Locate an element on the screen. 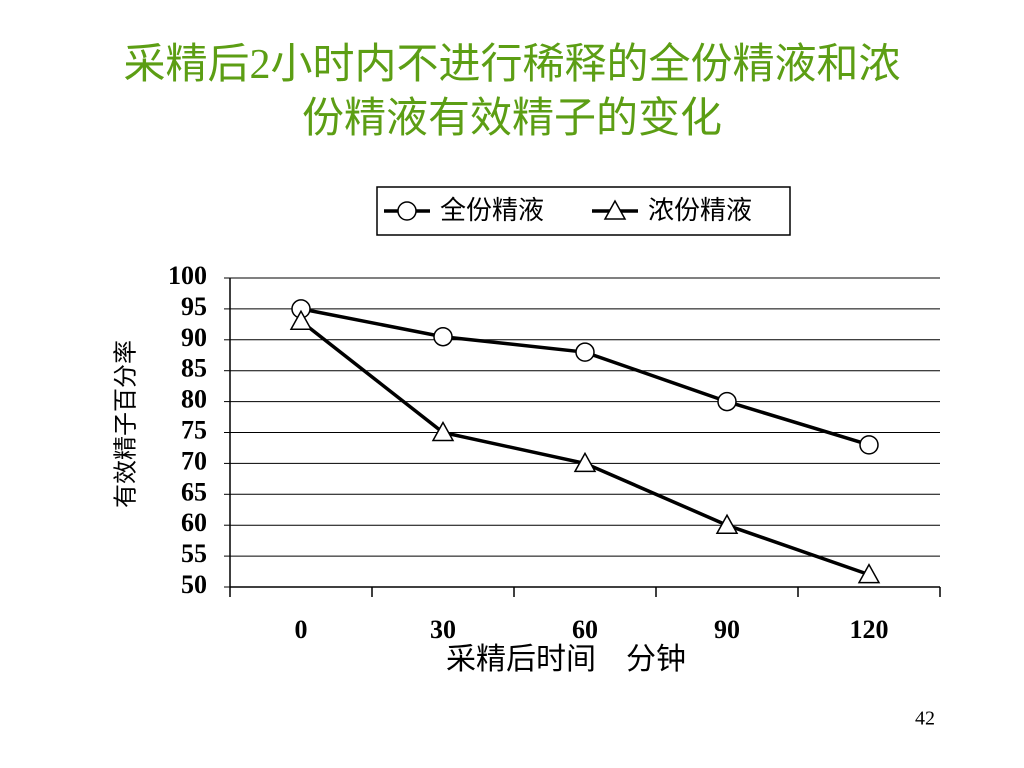 Image resolution: width=1024 pixels, height=768 pixels. y-tick-label: 65 is located at coordinates (194, 491).